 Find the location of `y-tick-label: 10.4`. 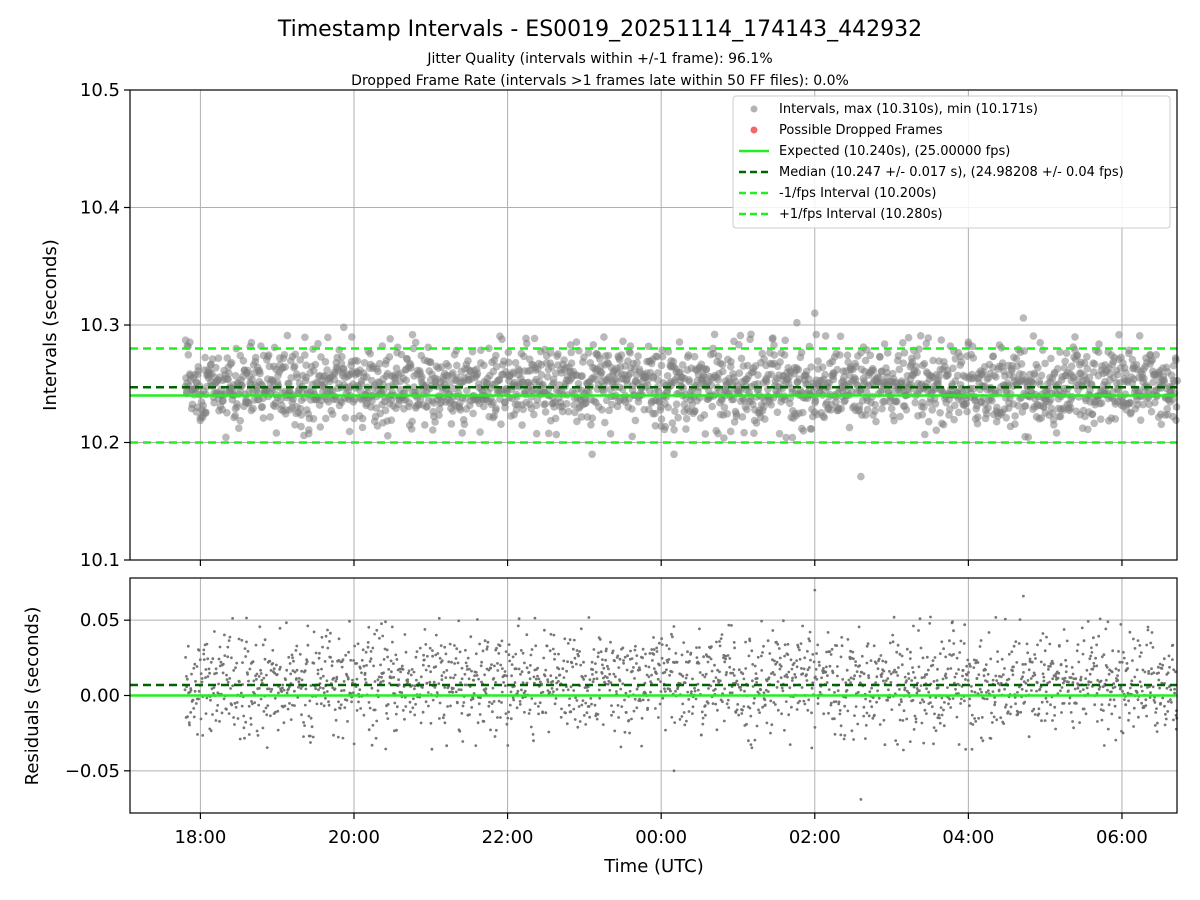

y-tick-label: 10.4 is located at coordinates (100, 208).